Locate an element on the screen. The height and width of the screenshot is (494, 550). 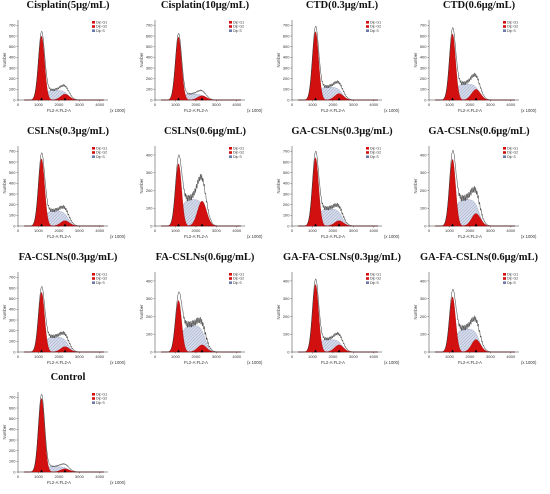
panel-title: GA-FA-CSLNs(0.6μg/mL) is located at coordinates (479, 257).